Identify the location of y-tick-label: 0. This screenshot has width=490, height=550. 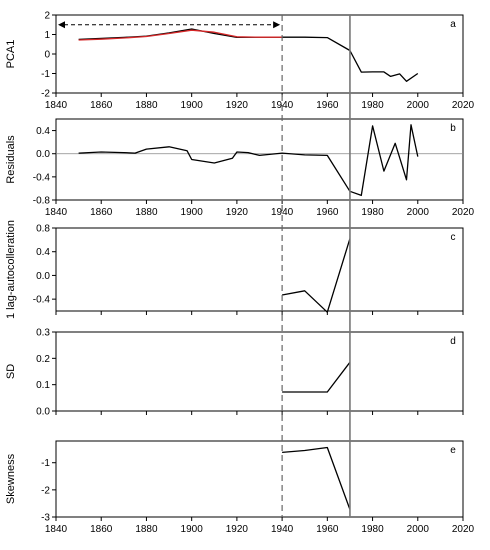
(47, 55).